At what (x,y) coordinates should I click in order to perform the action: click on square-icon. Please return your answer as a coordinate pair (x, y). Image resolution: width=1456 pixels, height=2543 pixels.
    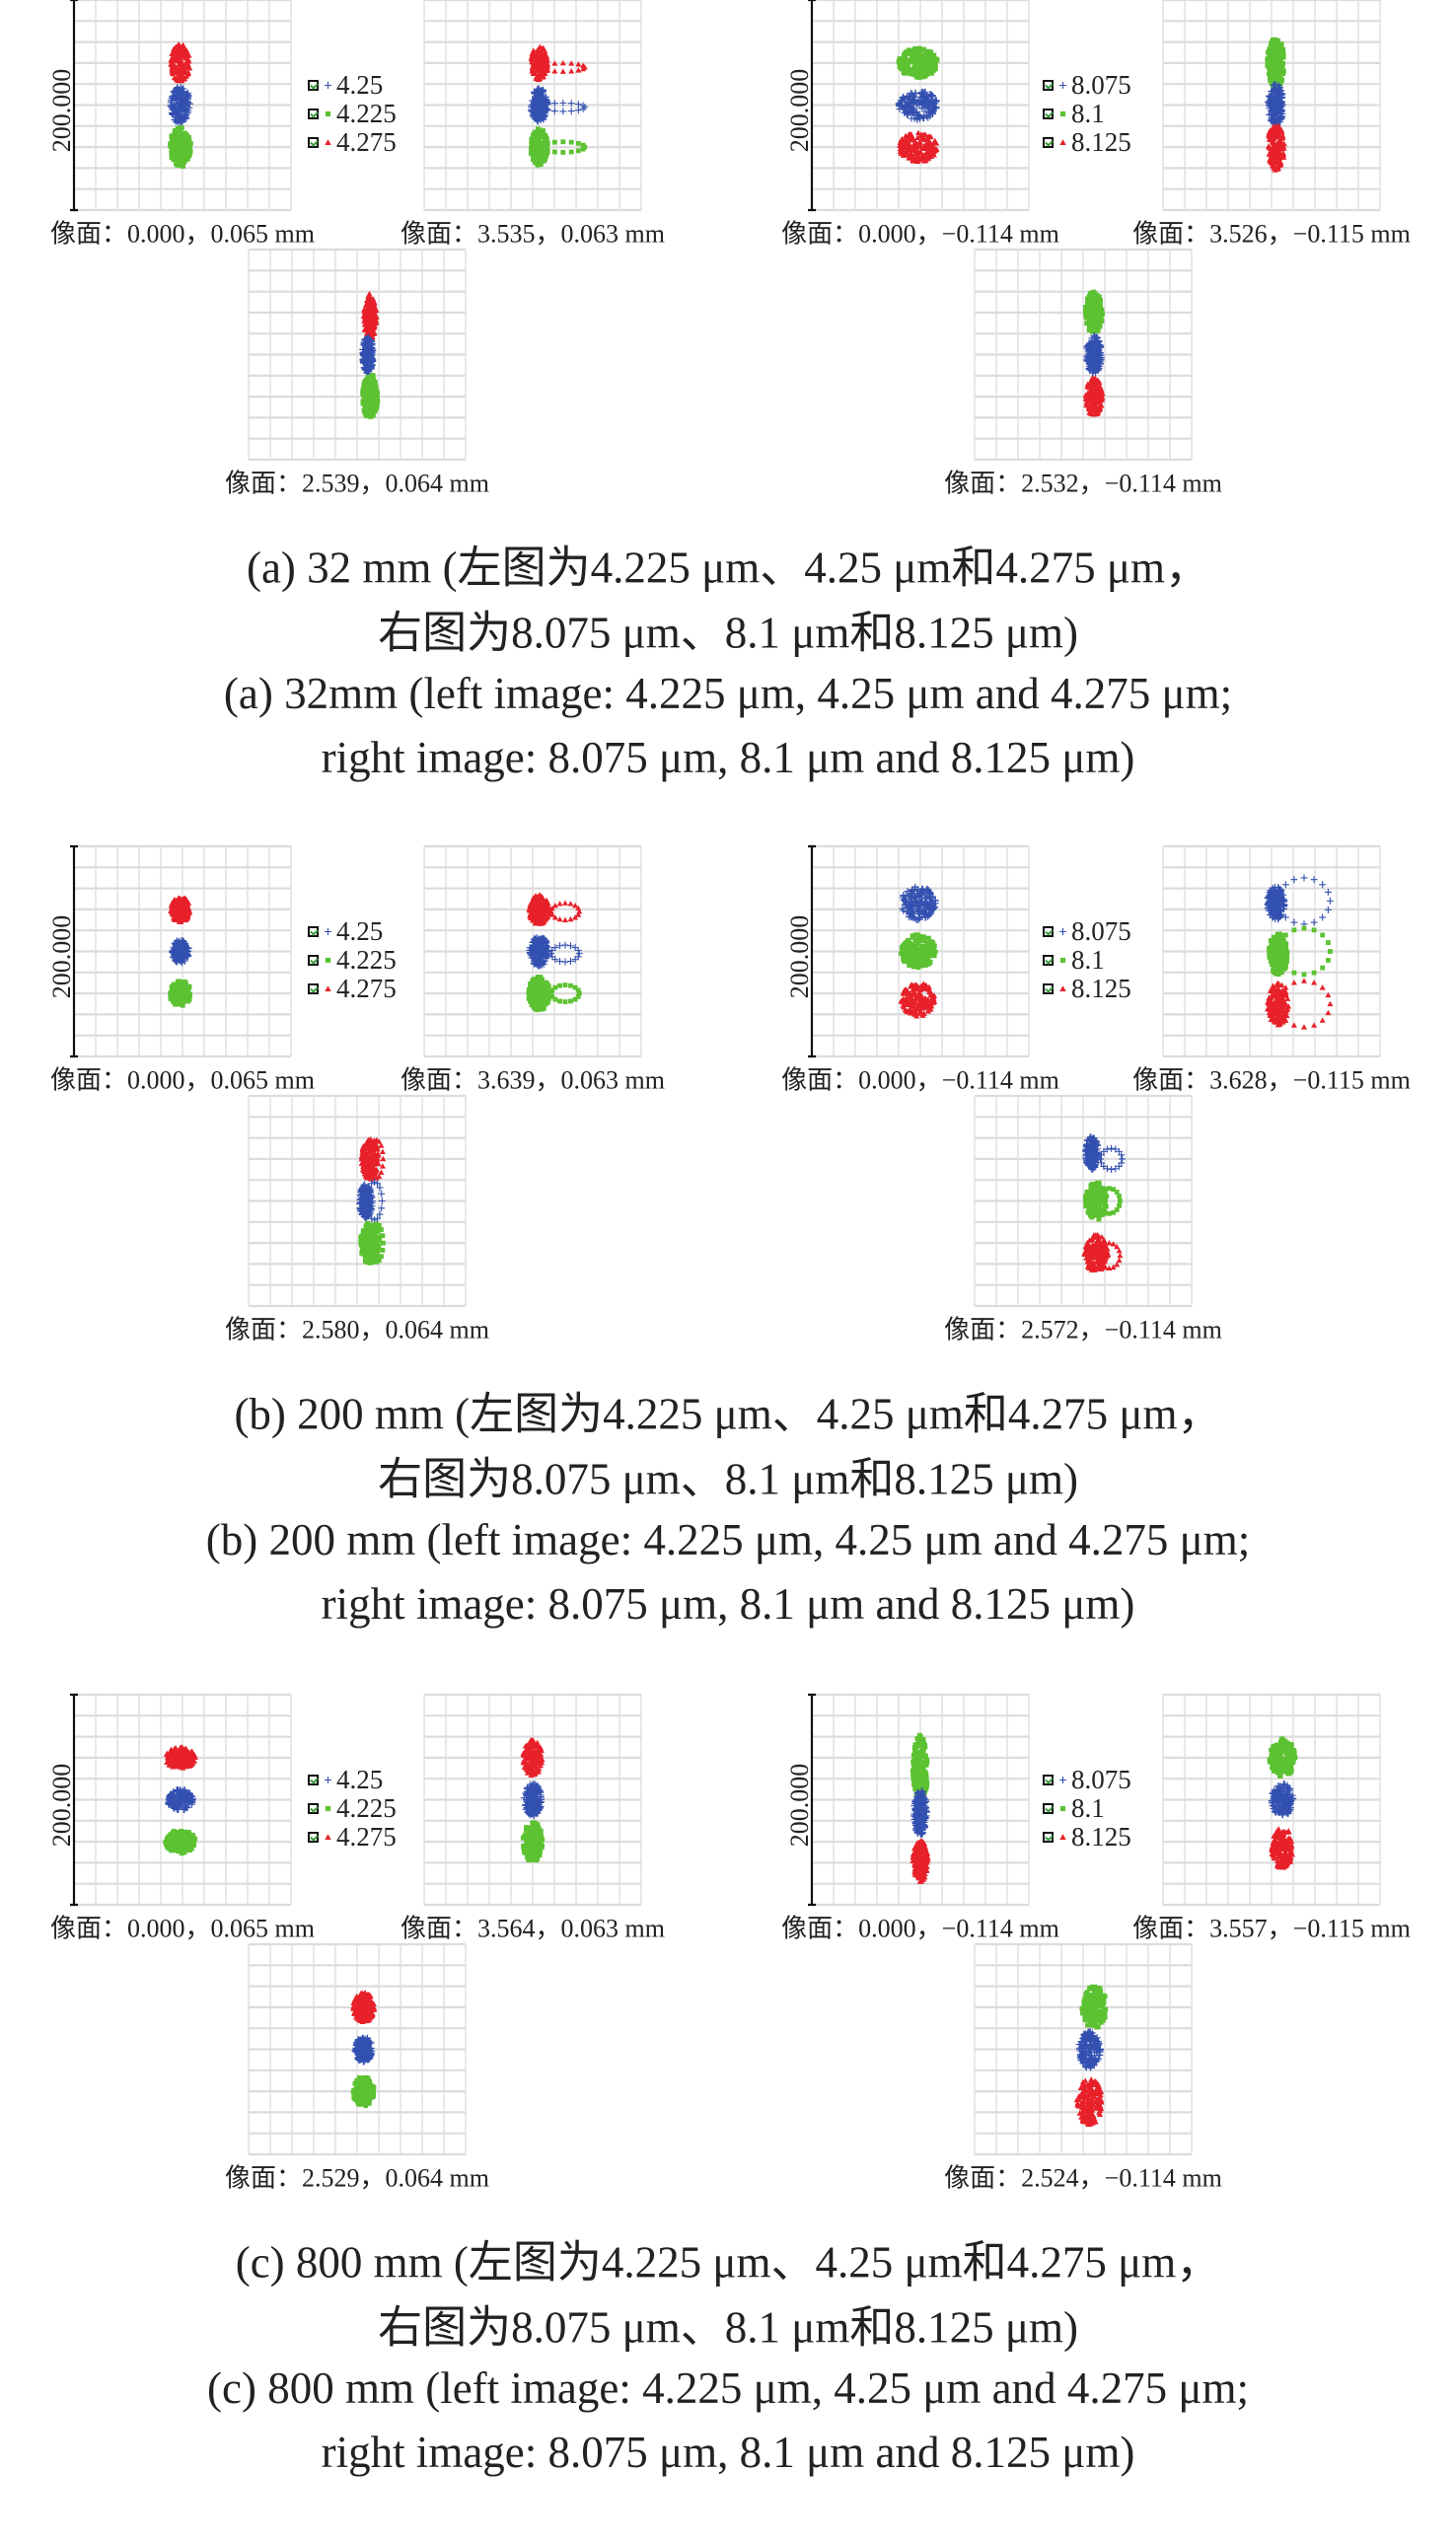
    Looking at the image, I should click on (1062, 114).